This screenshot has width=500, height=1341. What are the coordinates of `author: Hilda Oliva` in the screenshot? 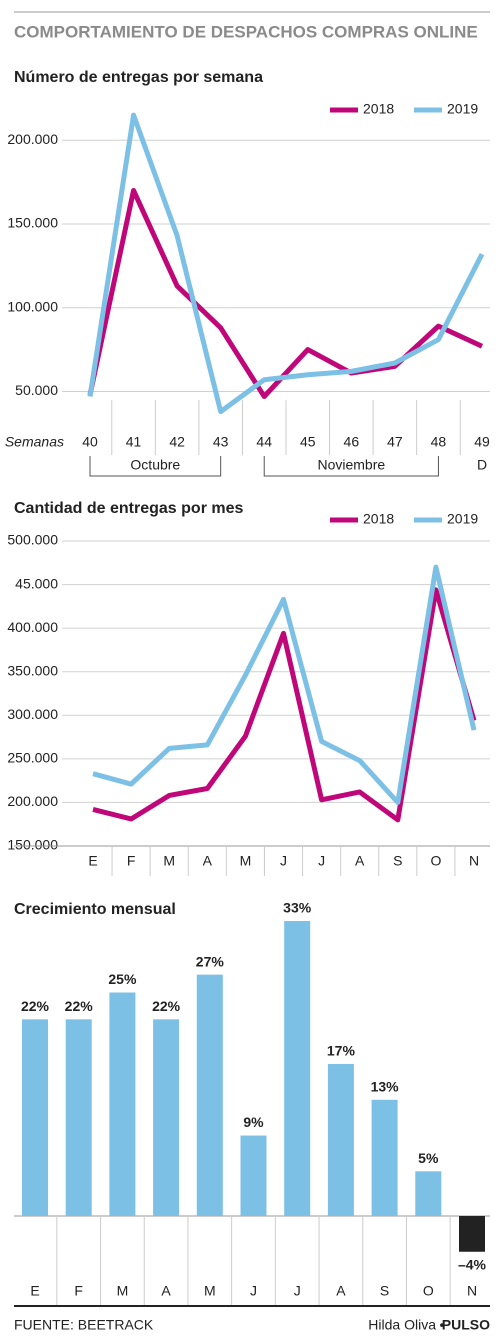 It's located at (402, 1325).